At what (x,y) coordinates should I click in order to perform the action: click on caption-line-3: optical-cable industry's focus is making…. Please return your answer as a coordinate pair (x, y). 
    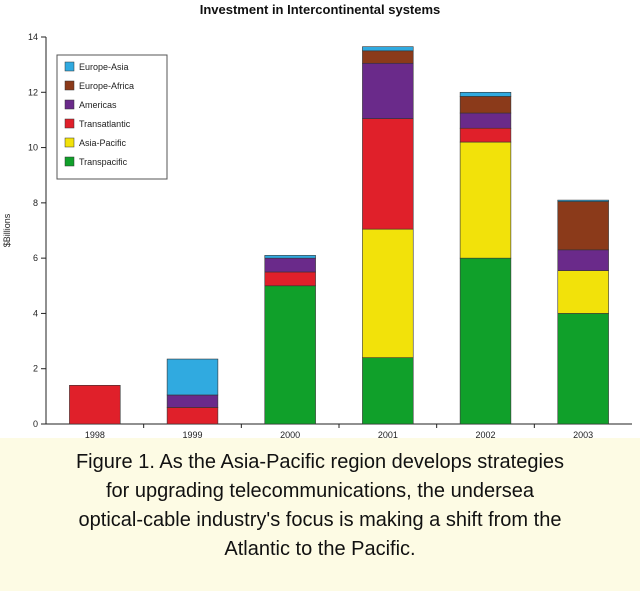
    Looking at the image, I should click on (320, 520).